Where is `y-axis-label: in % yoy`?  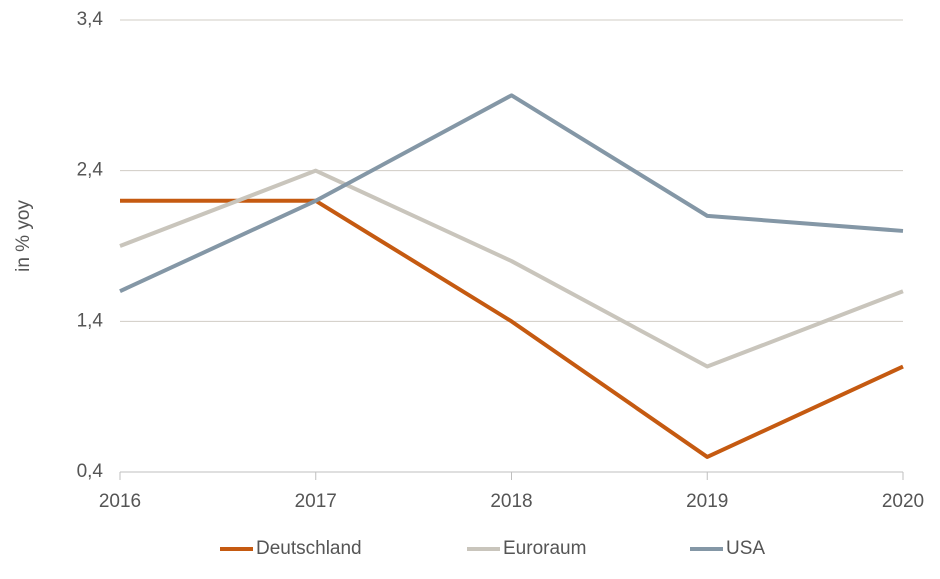
y-axis-label: in % yoy is located at coordinates (23, 236).